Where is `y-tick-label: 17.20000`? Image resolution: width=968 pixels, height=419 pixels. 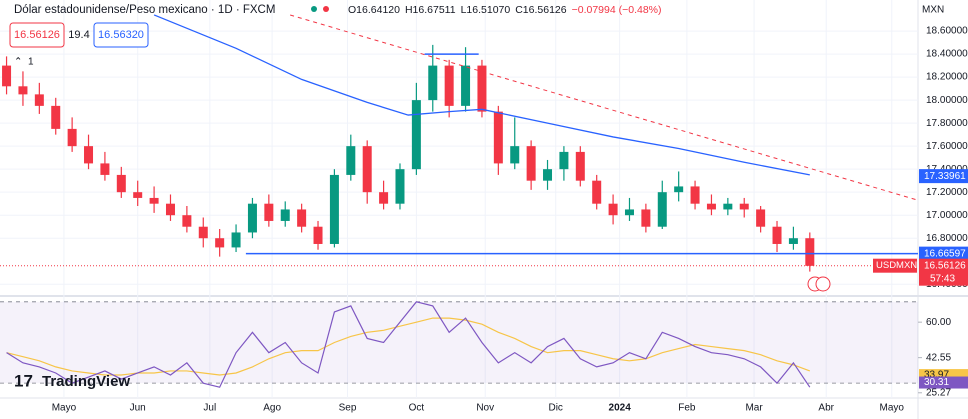 y-tick-label: 17.20000 is located at coordinates (947, 192).